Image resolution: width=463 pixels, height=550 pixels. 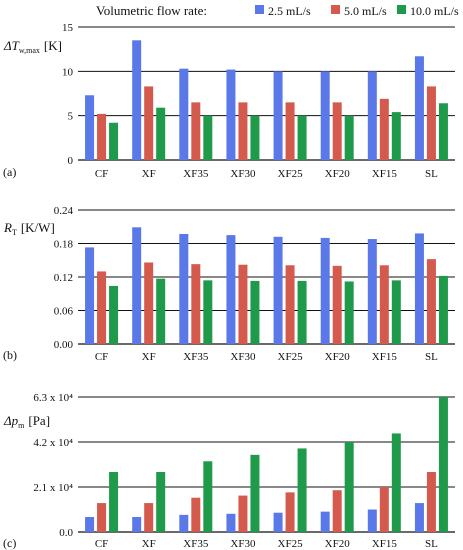 What do you see at coordinates (101, 544) in the screenshot?
I see `panel-c-xtick-label: CF` at bounding box center [101, 544].